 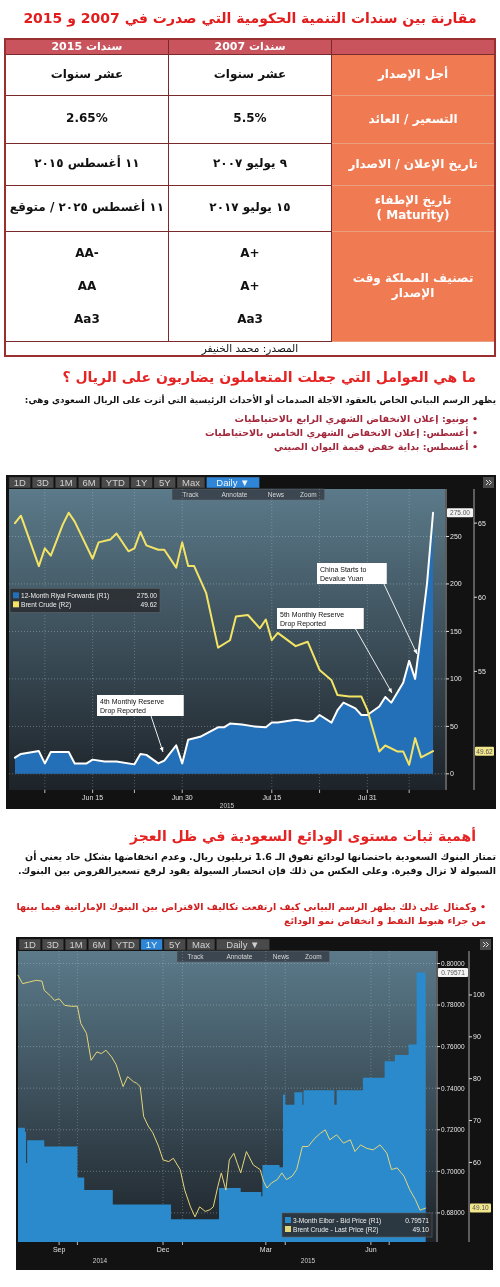 I want to click on text: مقارنة بين سندات التنمية الحكومية التي صدرت في 2007 و 2015, so click(x=250, y=18).